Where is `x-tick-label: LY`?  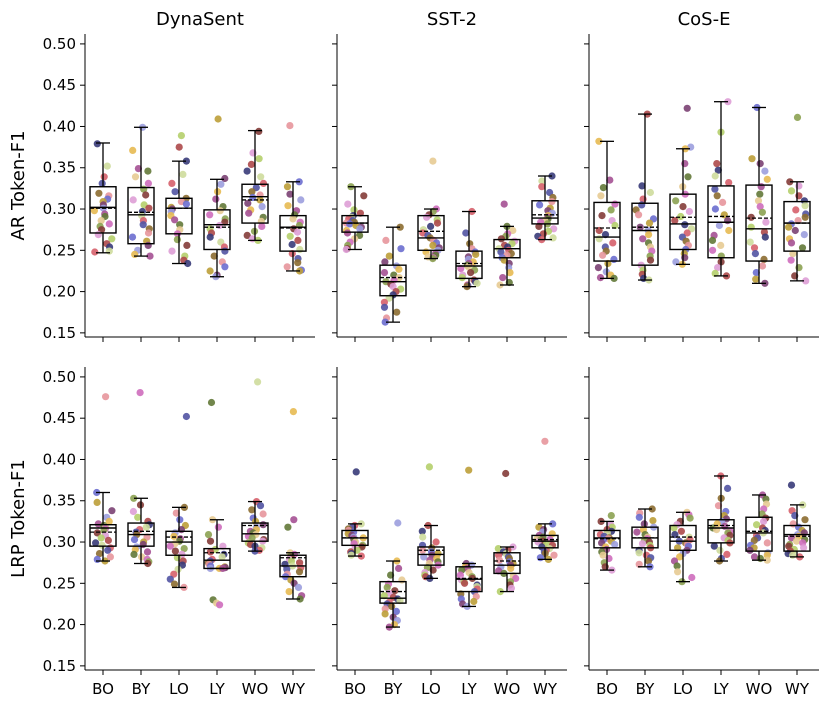
x-tick-label: LY is located at coordinates (217, 689).